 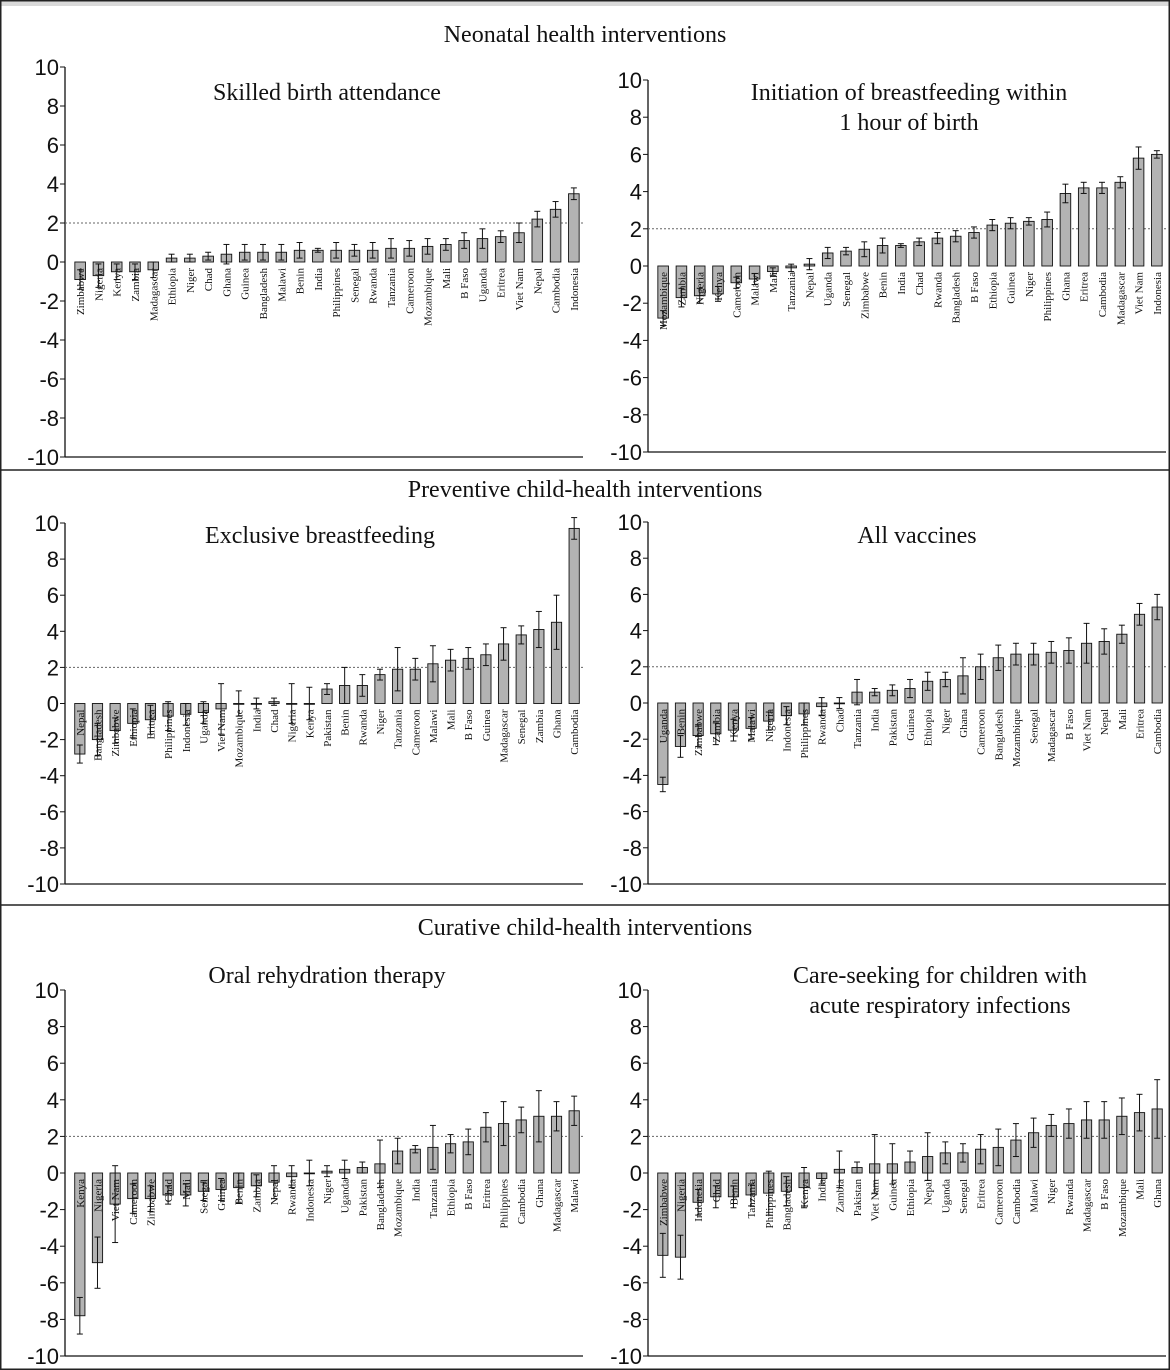 What do you see at coordinates (487, 725) in the screenshot?
I see `category-label: Guinea` at bounding box center [487, 725].